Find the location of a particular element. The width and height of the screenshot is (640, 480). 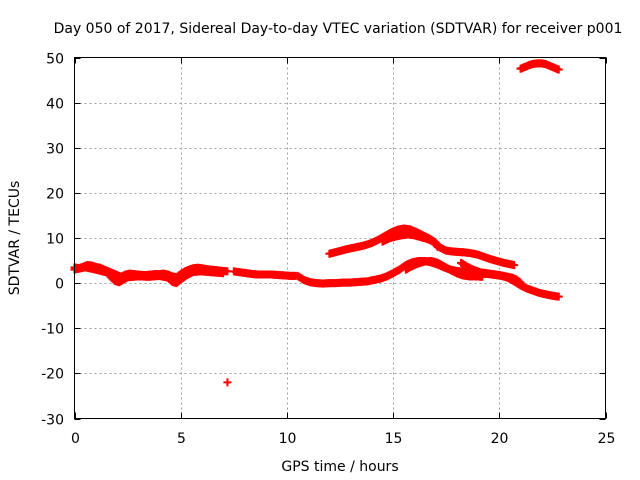

y-tick-label: -20 is located at coordinates (52, 375).